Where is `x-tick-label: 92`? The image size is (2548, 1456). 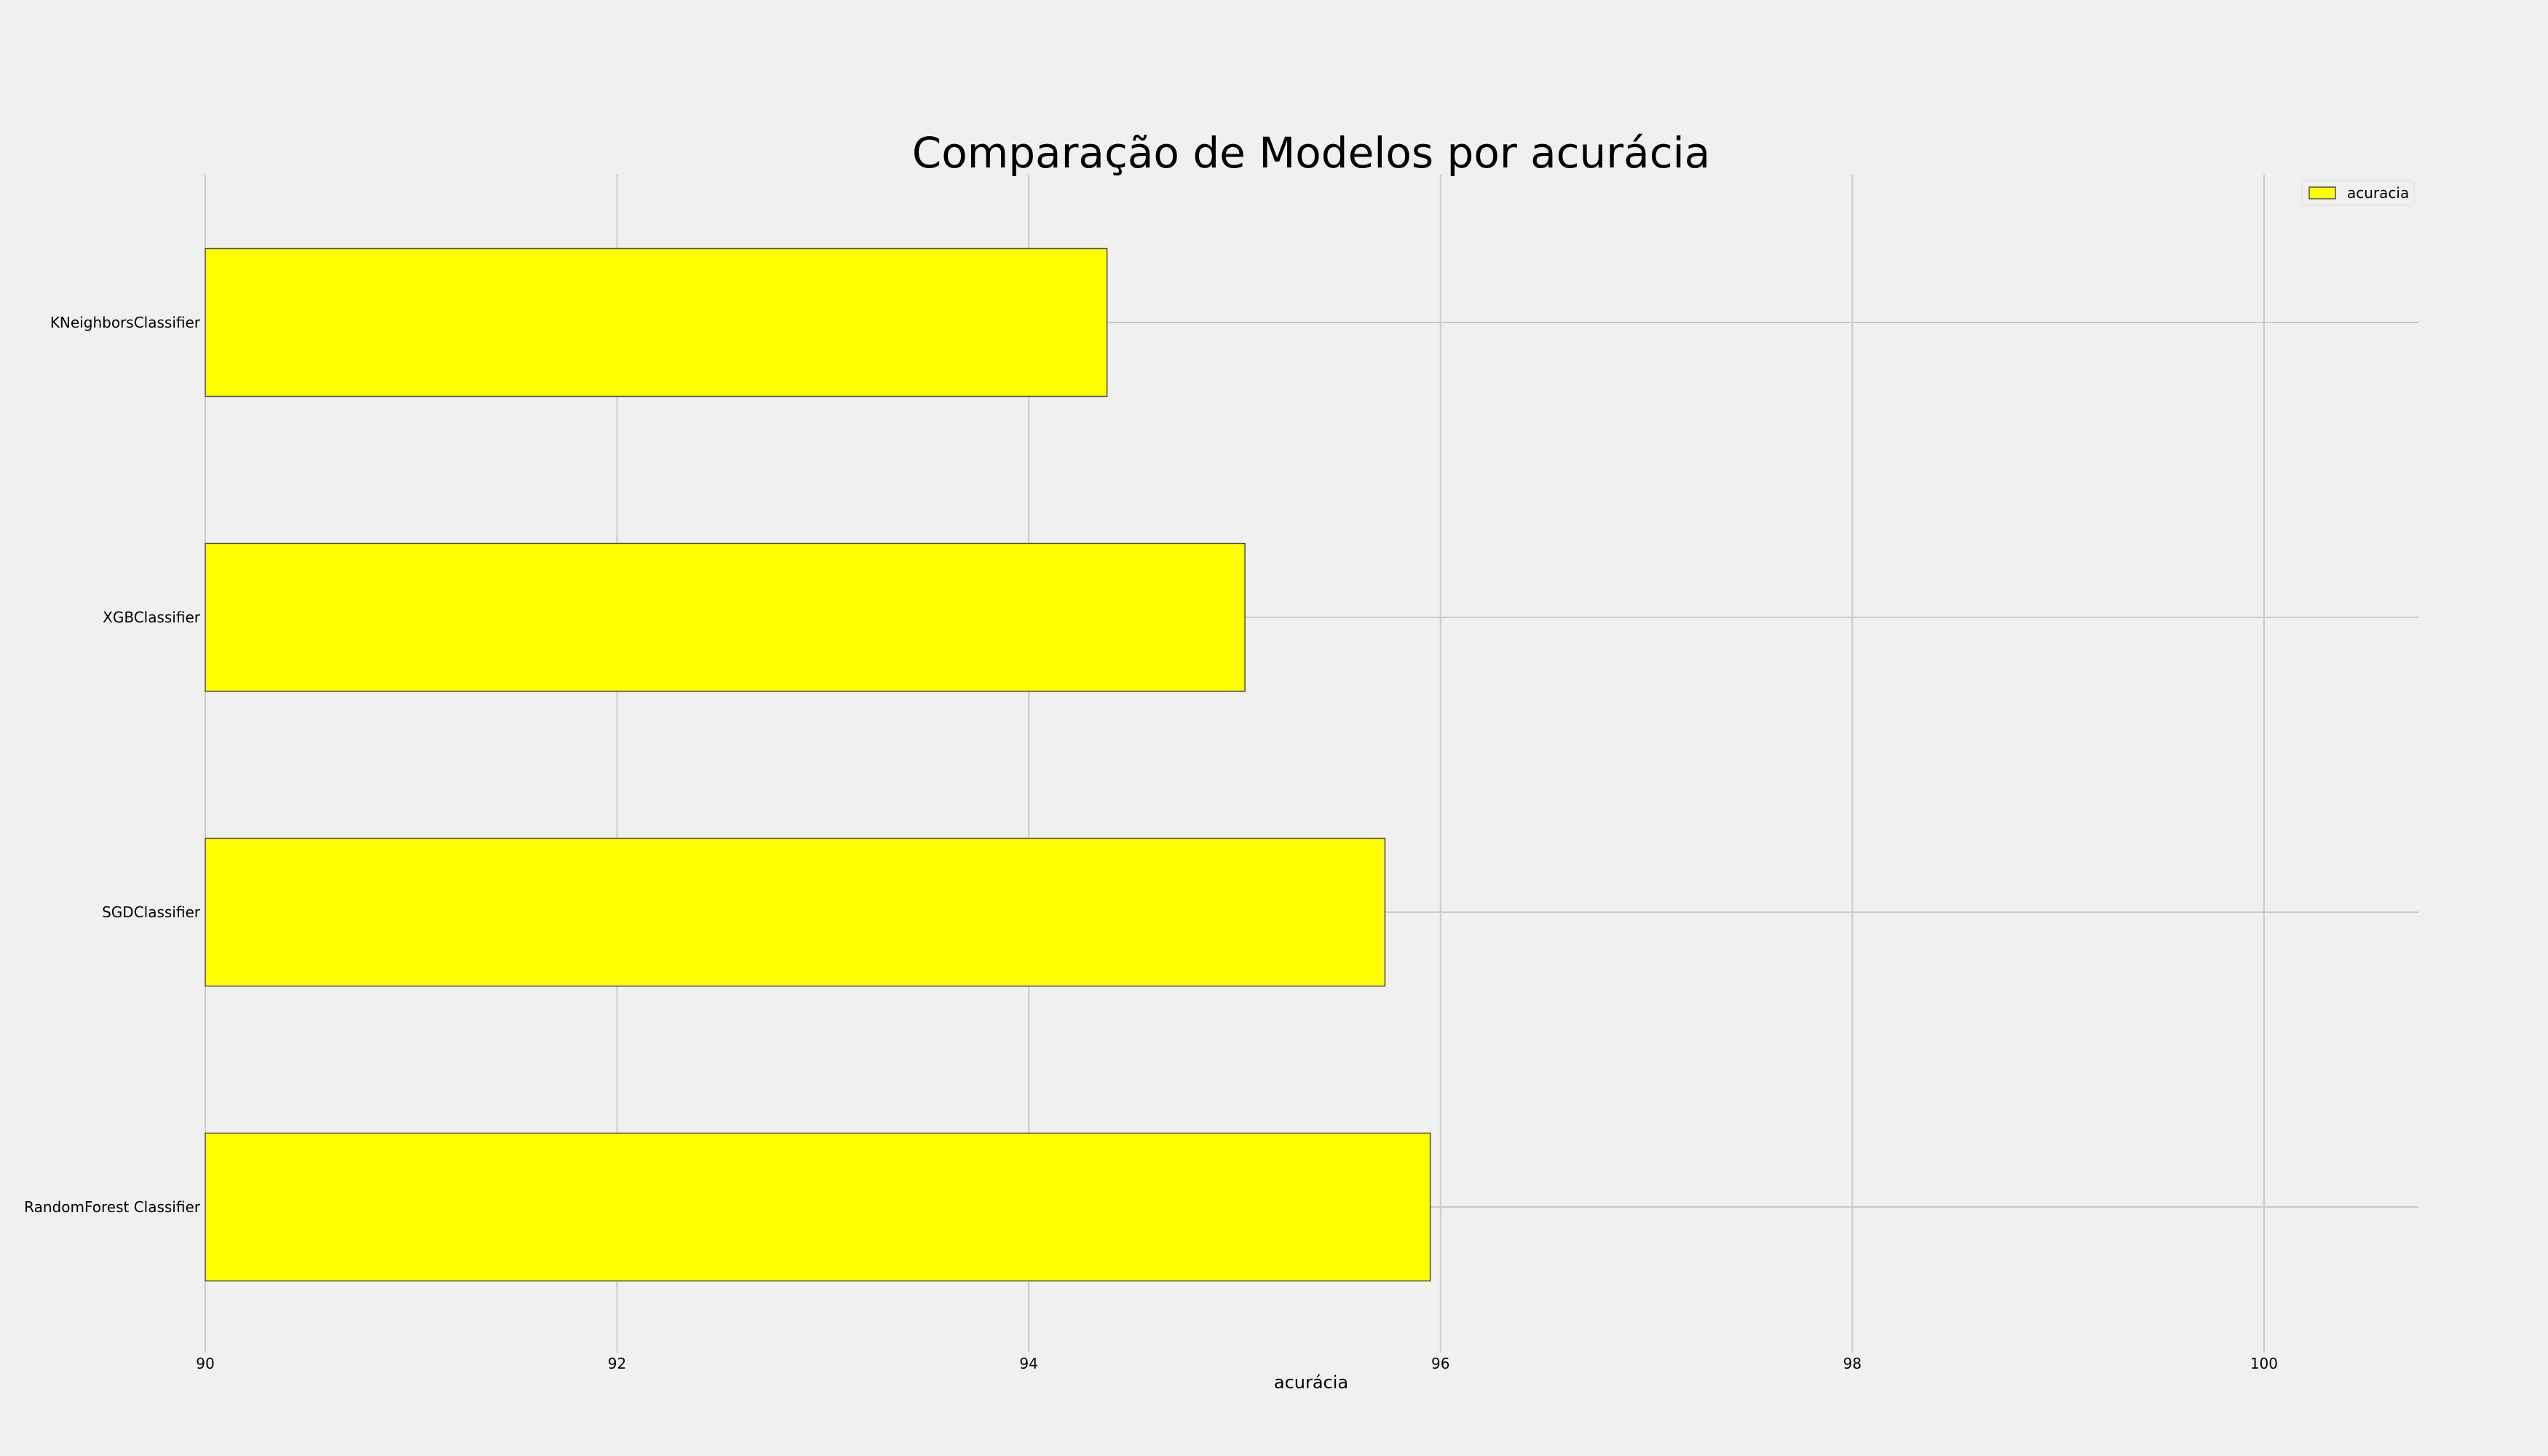
x-tick-label: 92 is located at coordinates (617, 1363).